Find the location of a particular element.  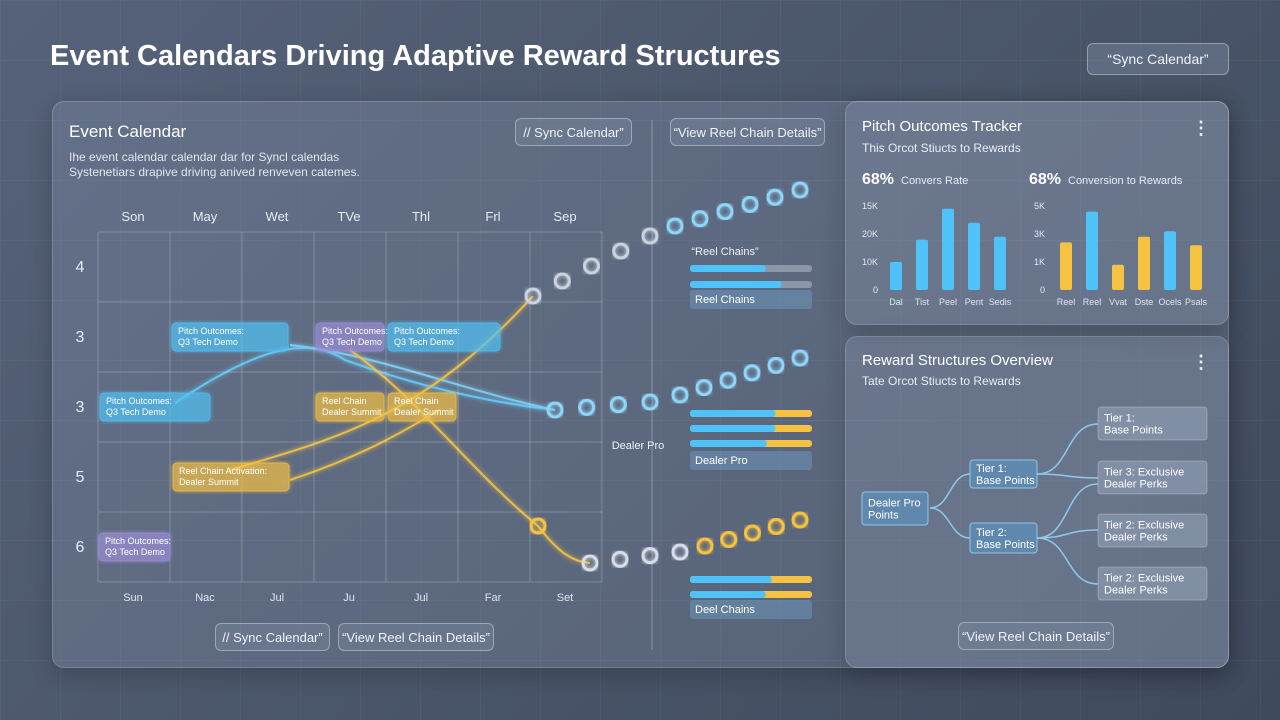

chain-label: Dealer Pro is located at coordinates (638, 446).